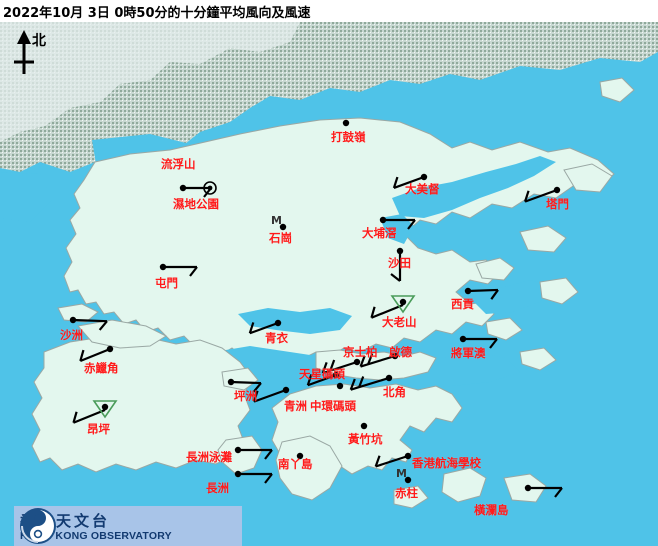 The image size is (658, 546). What do you see at coordinates (379, 233) in the screenshot?
I see `station-label-6: 大埔滘` at bounding box center [379, 233].